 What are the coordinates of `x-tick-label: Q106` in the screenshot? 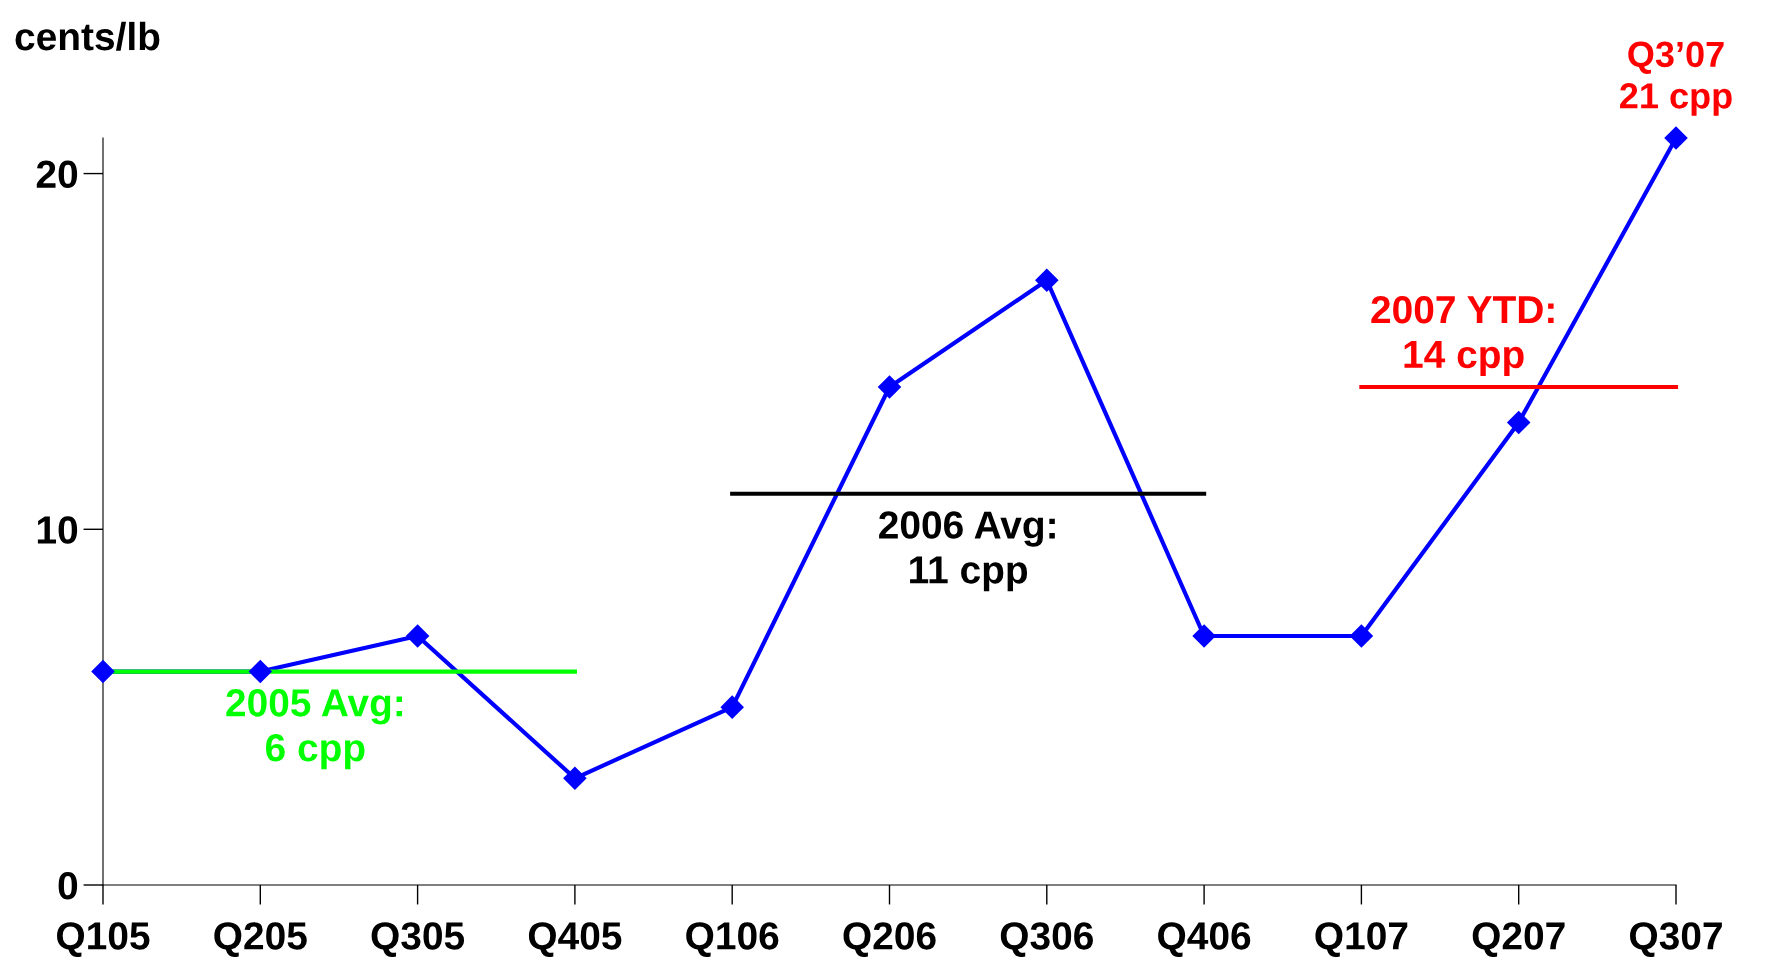 It's located at (732, 939).